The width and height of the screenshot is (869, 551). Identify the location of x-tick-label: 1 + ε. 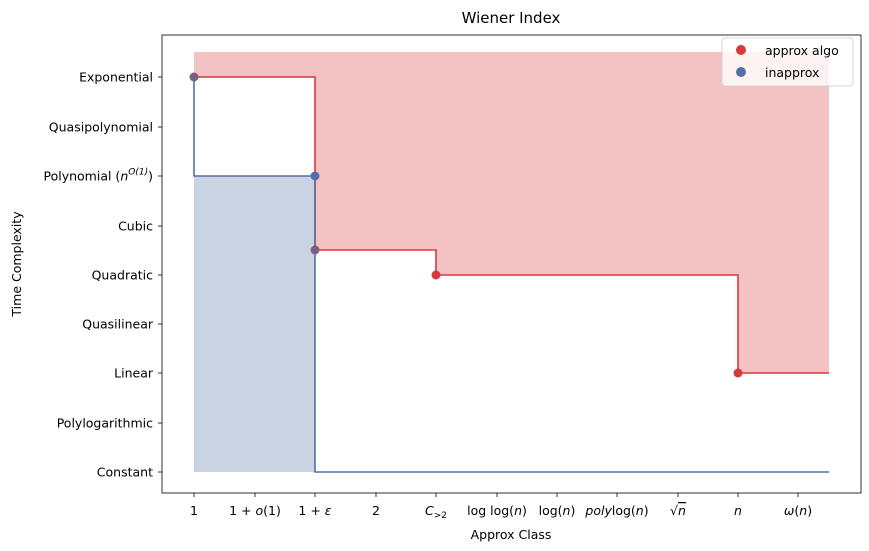
(314, 510).